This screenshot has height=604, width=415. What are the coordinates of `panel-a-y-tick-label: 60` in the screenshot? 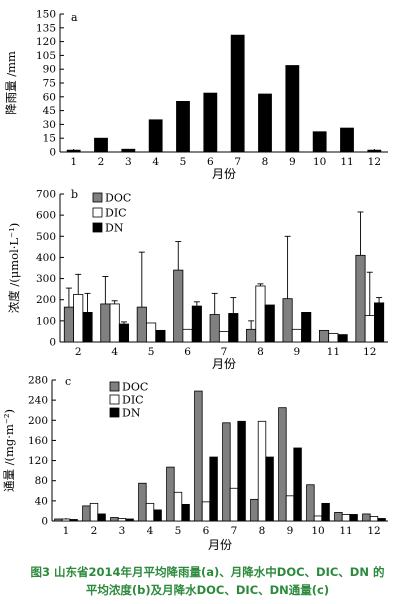 It's located at (49, 97).